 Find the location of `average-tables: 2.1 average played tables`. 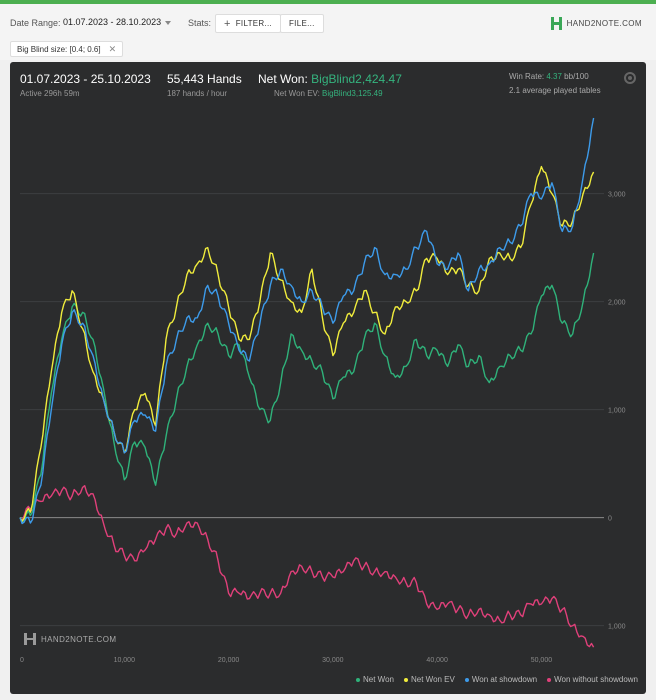

average-tables: 2.1 average played tables is located at coordinates (555, 90).